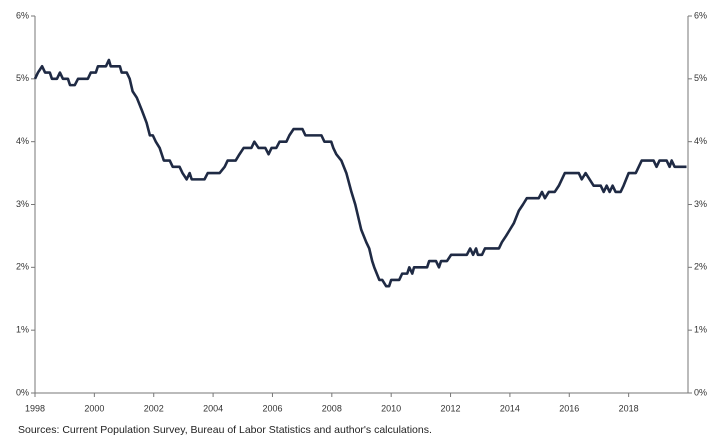 This screenshot has height=438, width=717. Describe the element at coordinates (569, 408) in the screenshot. I see `x-tick-label: 2016` at that location.